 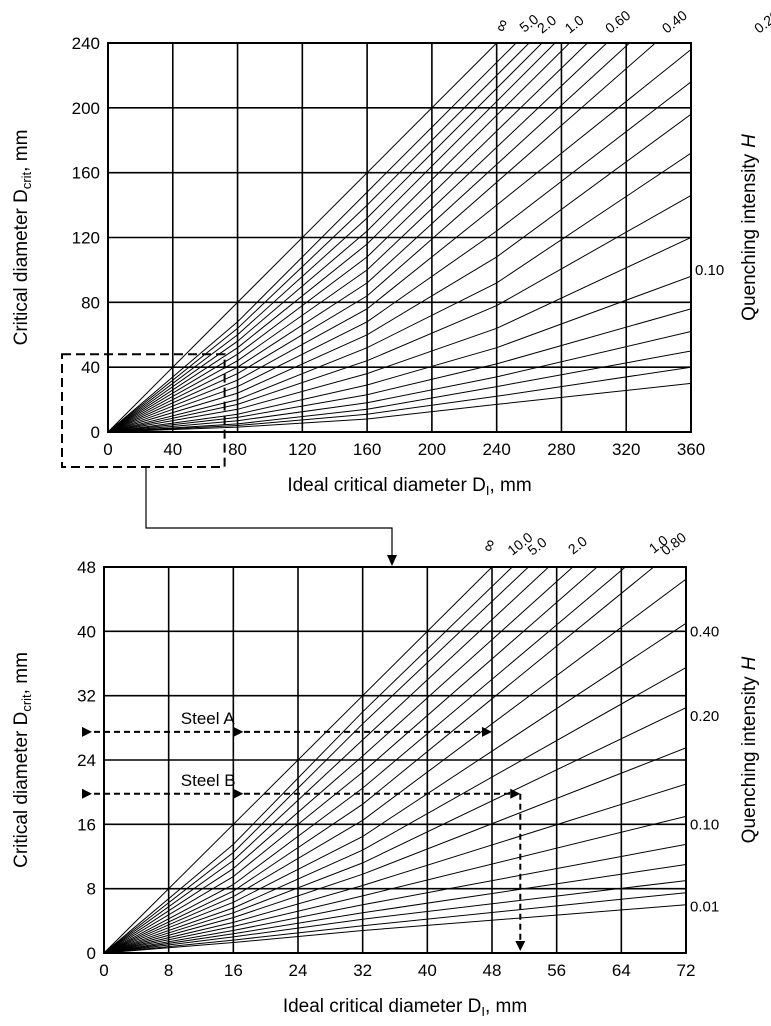 What do you see at coordinates (674, 22) in the screenshot?
I see `h-label-top: 0.40` at bounding box center [674, 22].